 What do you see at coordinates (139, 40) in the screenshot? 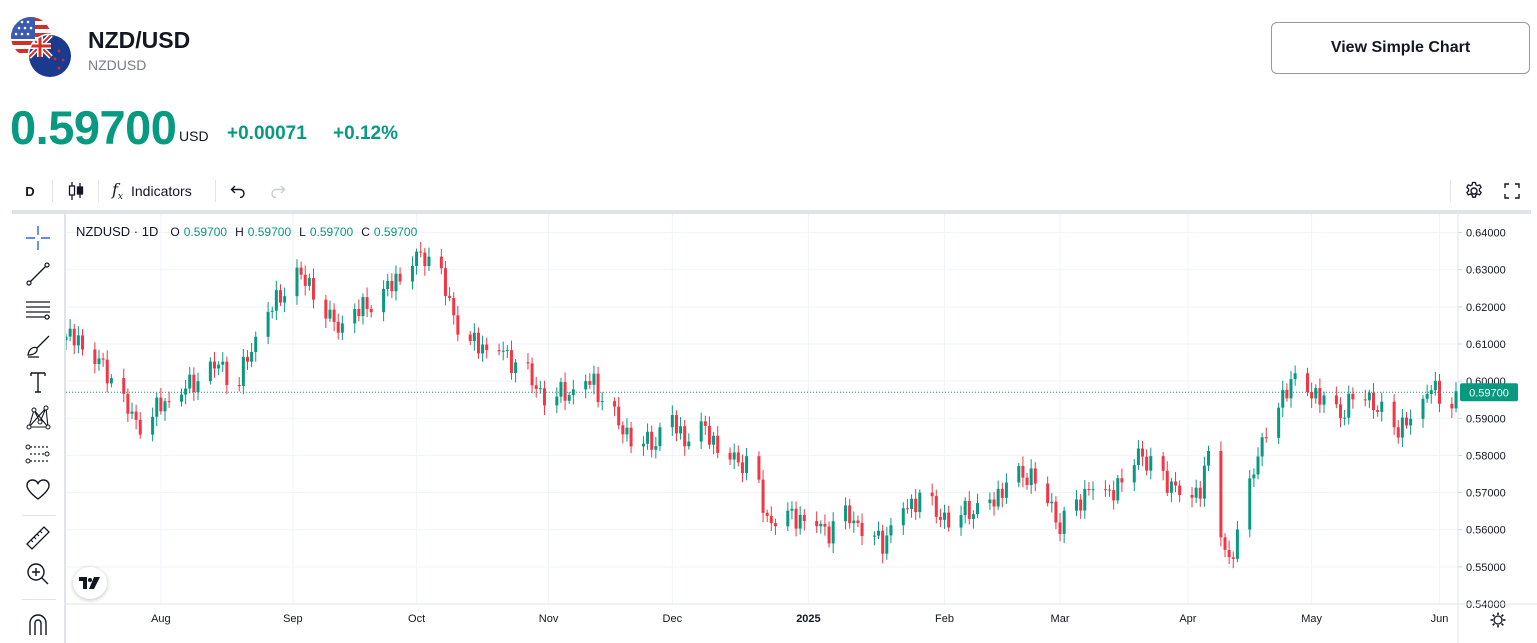
I see `symbol-name: NZD/USD` at bounding box center [139, 40].